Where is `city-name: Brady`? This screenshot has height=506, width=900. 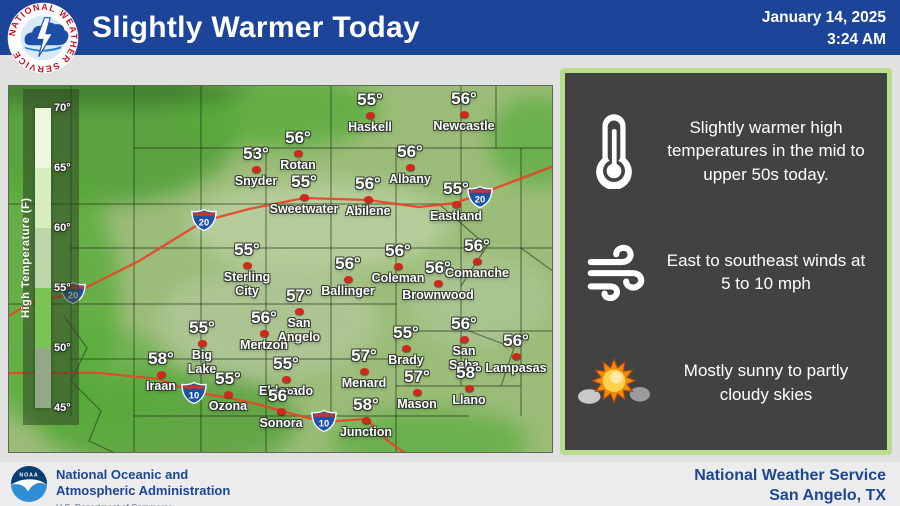
city-name: Brady is located at coordinates (406, 360).